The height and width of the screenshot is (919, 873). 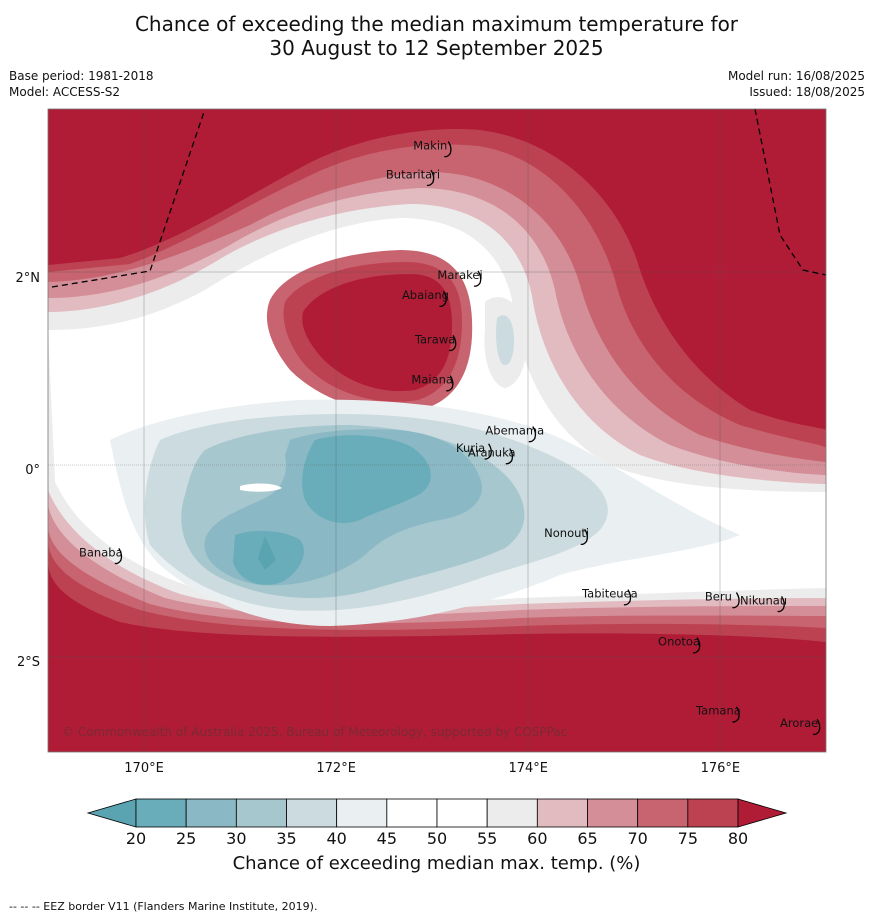 I want to click on lon-tick-label: 172°E, so click(x=336, y=768).